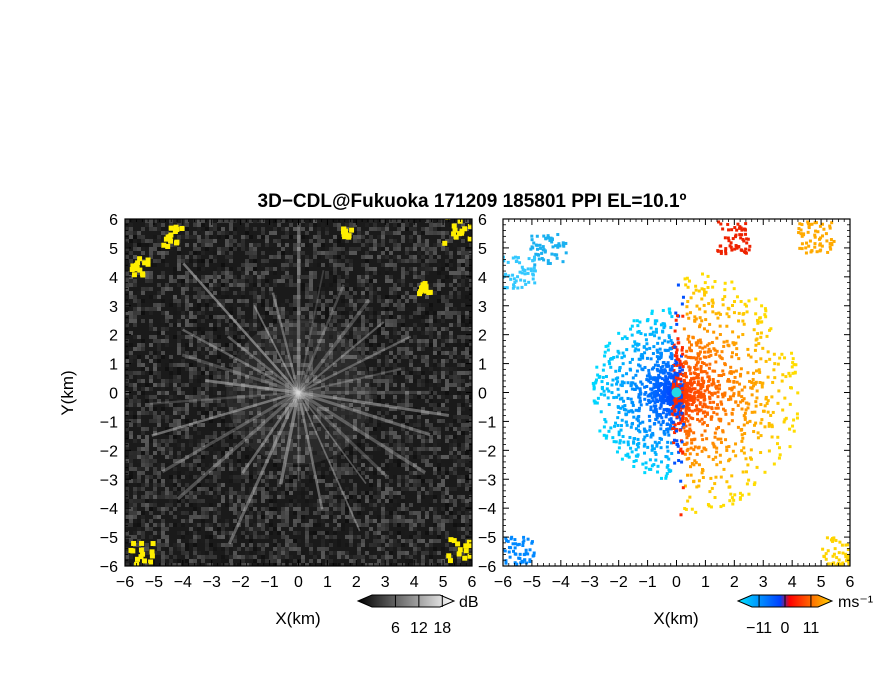 The width and height of the screenshot is (880, 680). Describe the element at coordinates (482, 307) in the screenshot. I see `y-tick-label-right: 3` at that location.